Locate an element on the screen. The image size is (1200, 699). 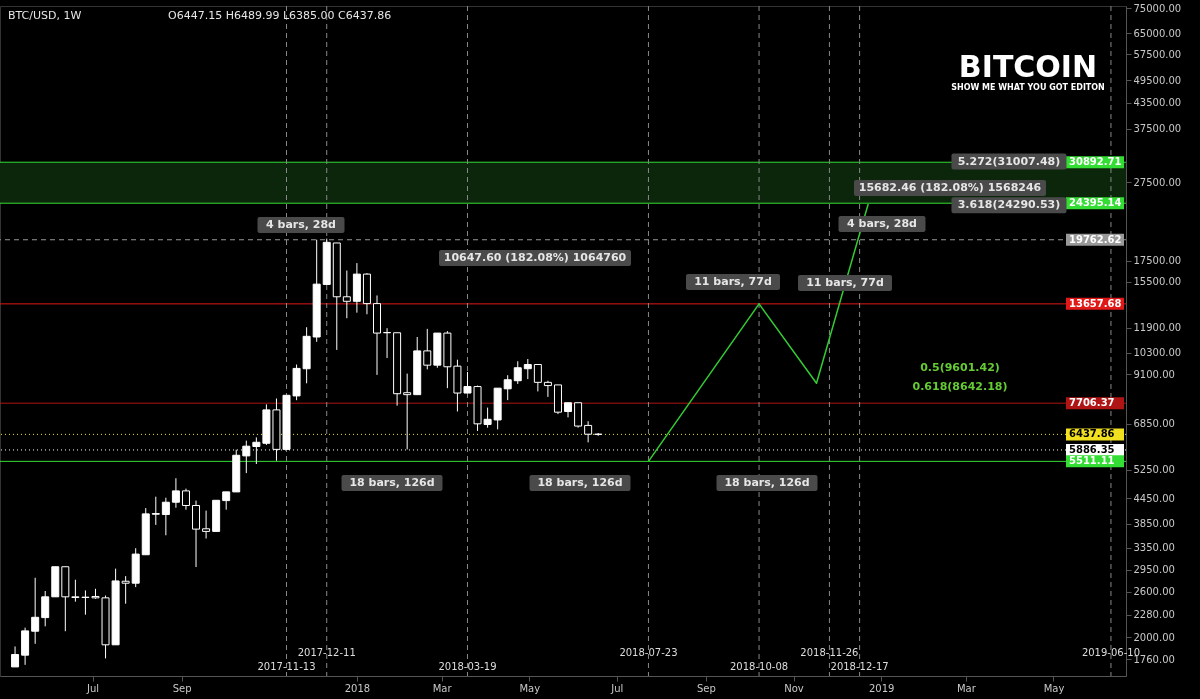
annotation: 0.618(8642.18) is located at coordinates (960, 386).